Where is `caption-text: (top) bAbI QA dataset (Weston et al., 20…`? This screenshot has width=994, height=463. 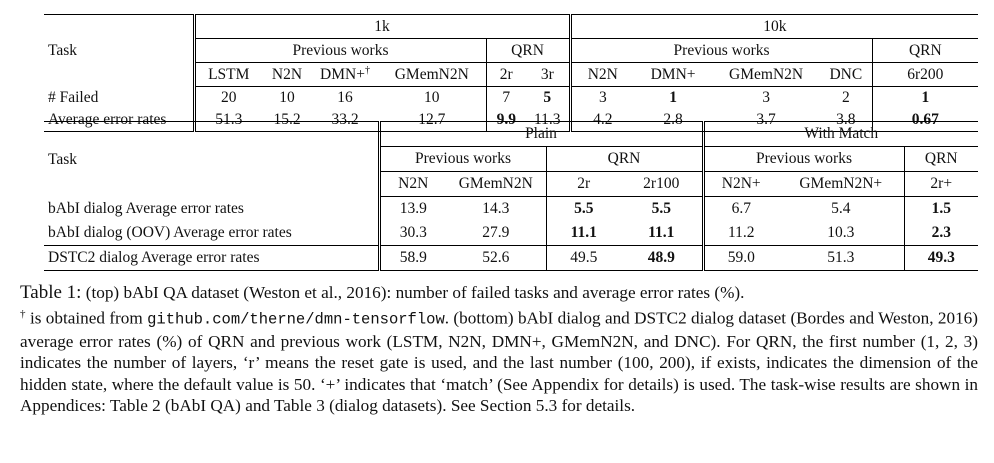 caption-text: (top) bAbI QA dataset (Weston et al., 20… is located at coordinates (413, 292).